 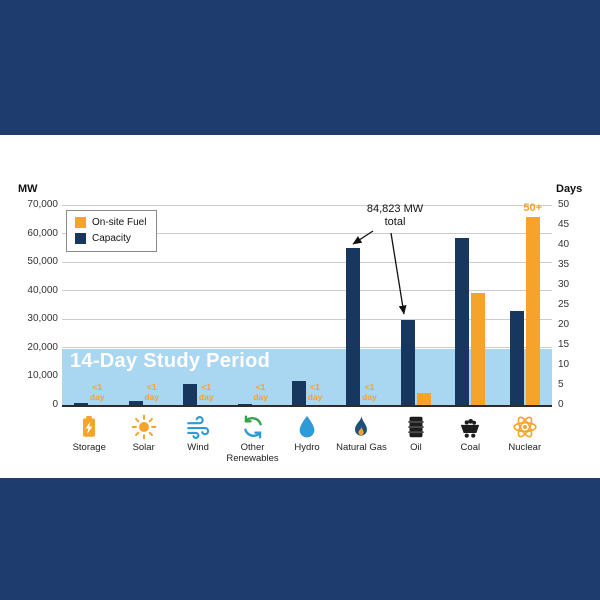 What do you see at coordinates (307, 406) in the screenshot?
I see `x-axis-line` at bounding box center [307, 406].